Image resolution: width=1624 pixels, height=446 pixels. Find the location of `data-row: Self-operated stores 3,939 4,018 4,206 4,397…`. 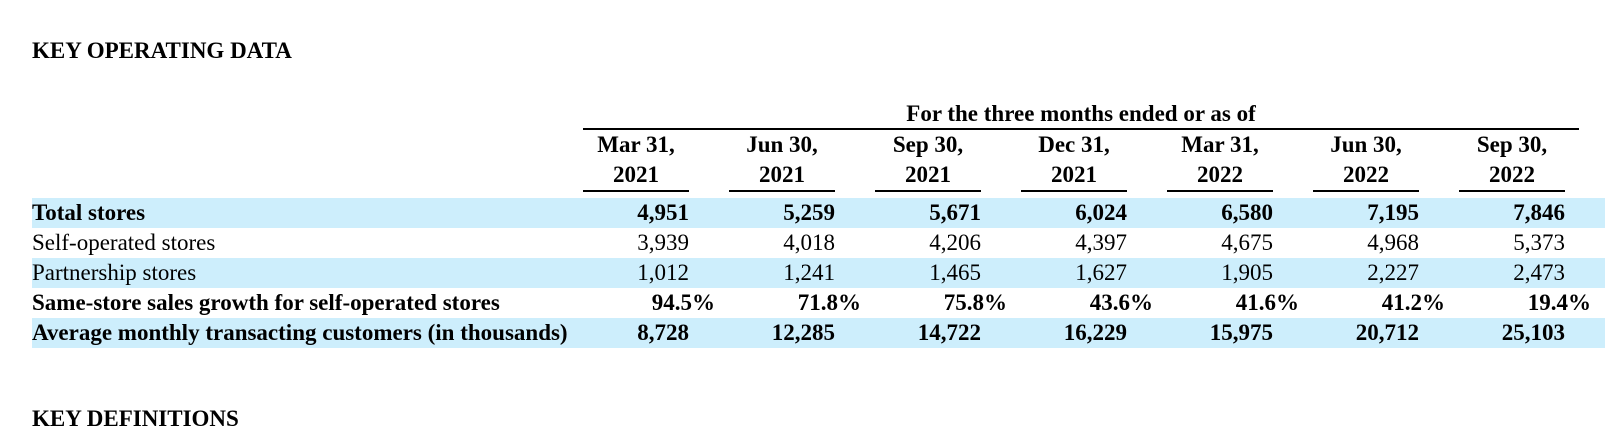

data-row: Self-operated stores 3,939 4,018 4,206 4,397… is located at coordinates (818, 243).